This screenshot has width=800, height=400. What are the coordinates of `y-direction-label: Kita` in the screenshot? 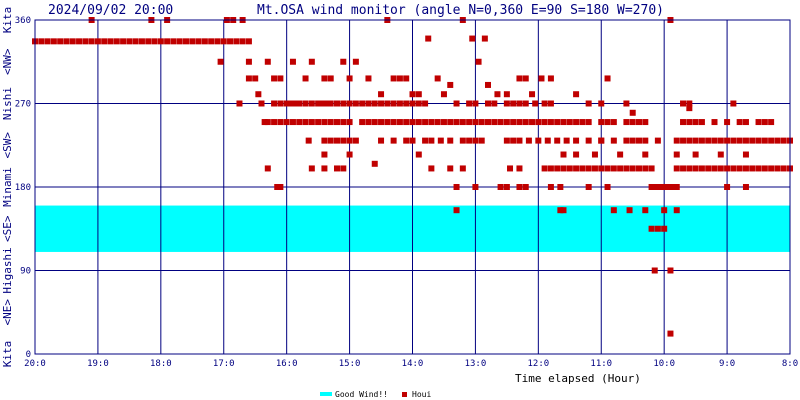 It's located at (7, 354).